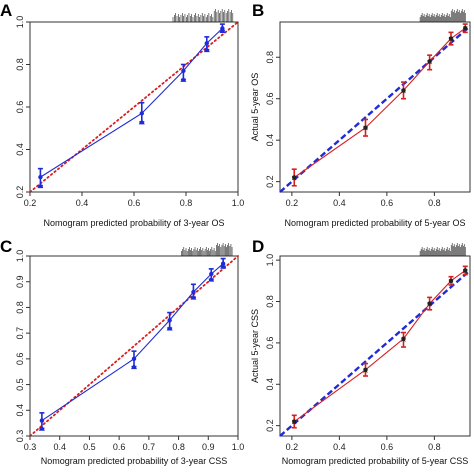 This screenshot has width=474, height=474. Describe the element at coordinates (20, 281) in the screenshot. I see `y-tick-label: 0.9` at that location.